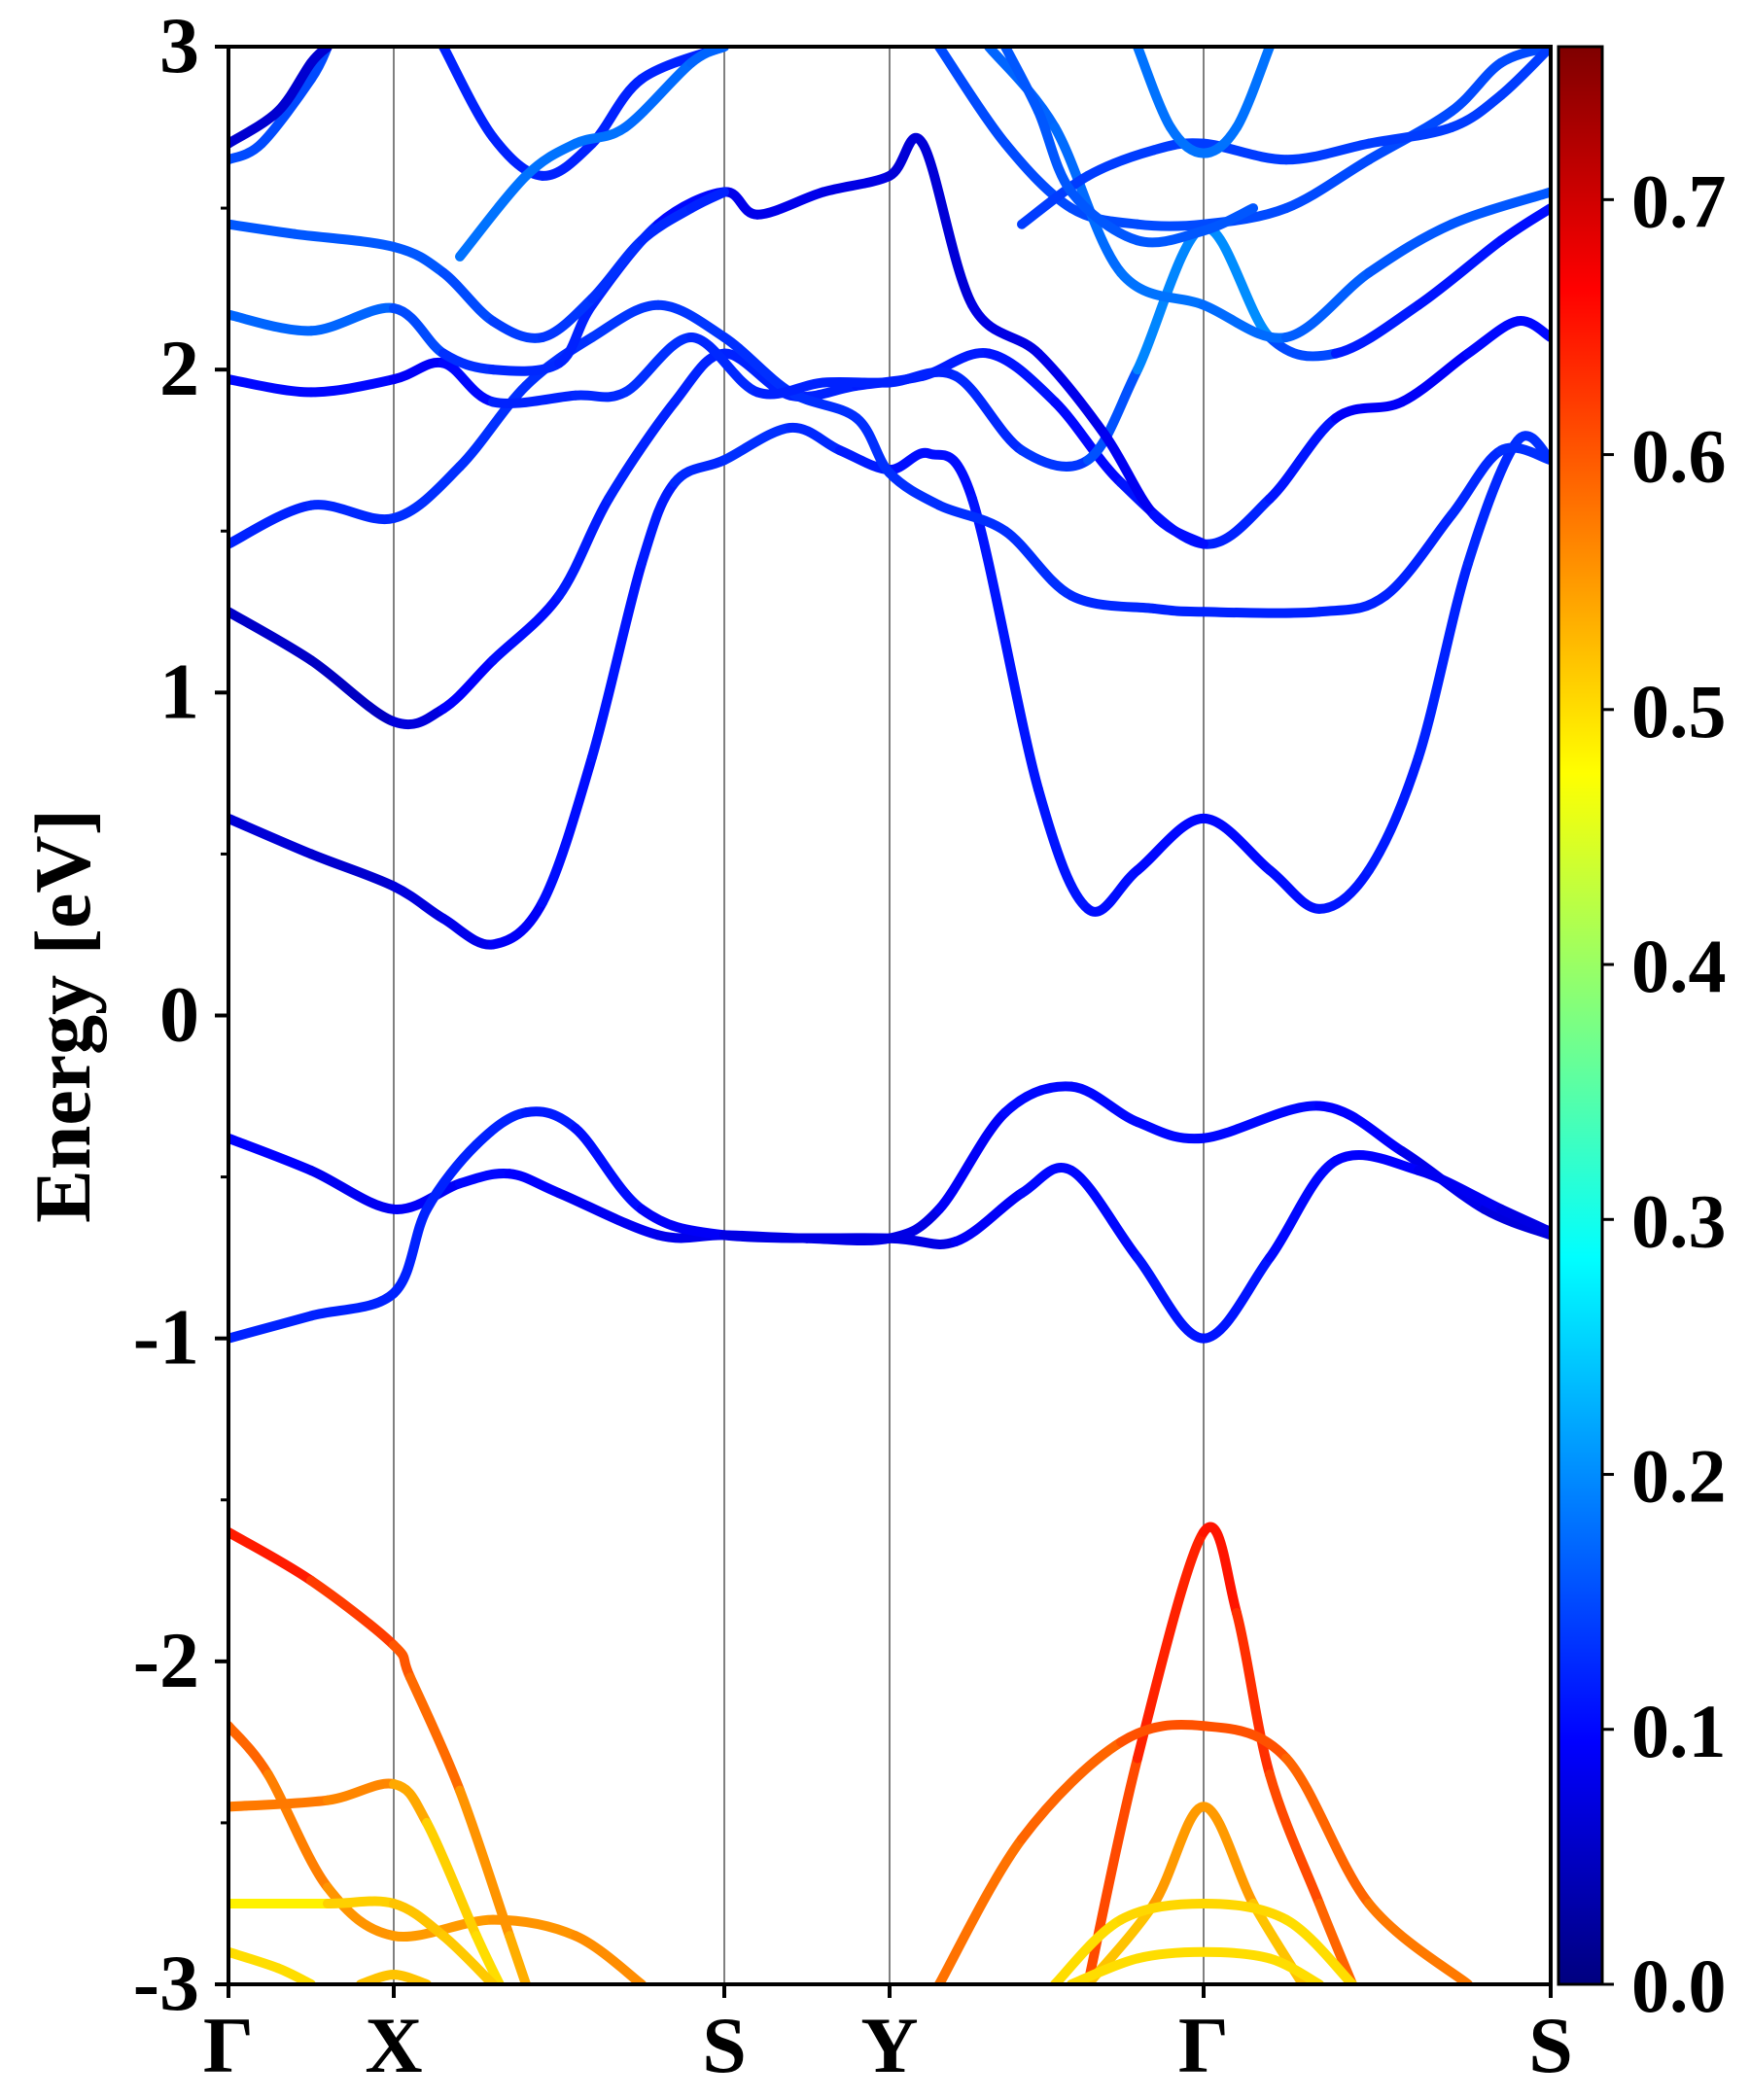 Image resolution: width=1750 pixels, height=2100 pixels. Describe the element at coordinates (1679, 1476) in the screenshot. I see `colorbar-tick-label-2: 0.2` at that location.